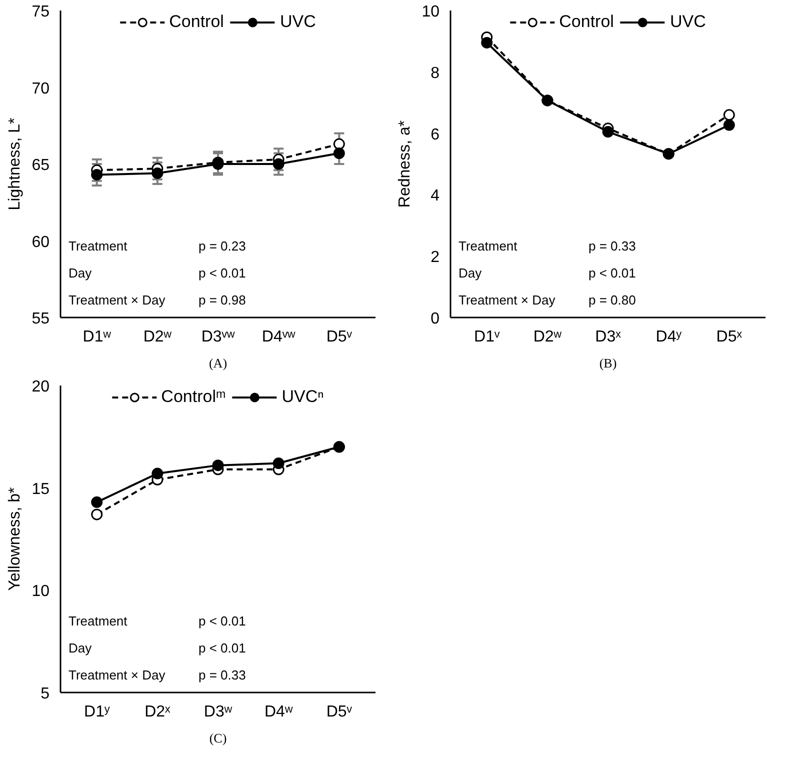 Image resolution: width=793 pixels, height=757 pixels. What do you see at coordinates (218, 363) in the screenshot?
I see `text: (A)` at bounding box center [218, 363].